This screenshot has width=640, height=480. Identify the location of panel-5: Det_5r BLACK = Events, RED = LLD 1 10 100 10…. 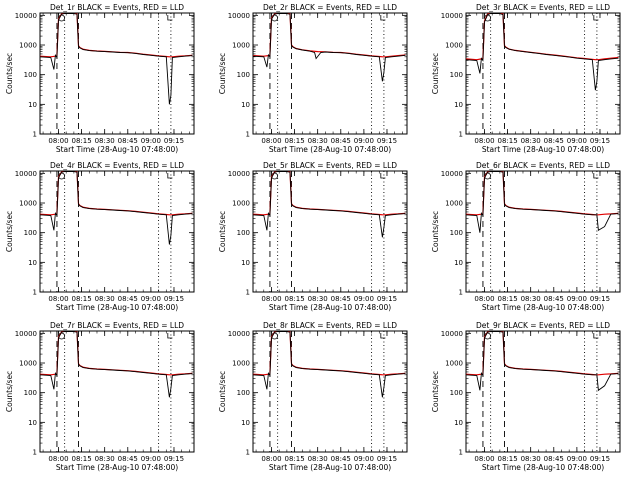
(313, 236).